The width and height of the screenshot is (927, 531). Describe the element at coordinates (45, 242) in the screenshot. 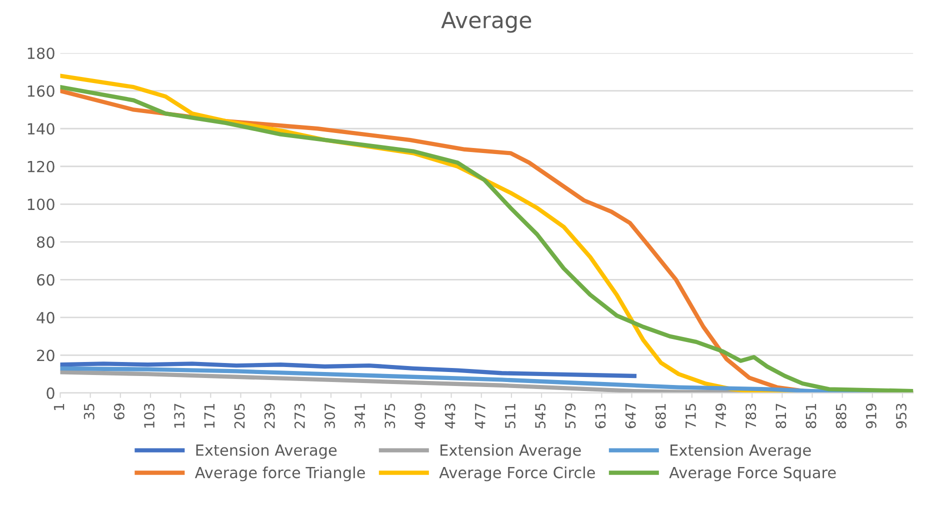

I see `y-tick-label: 80` at that location.